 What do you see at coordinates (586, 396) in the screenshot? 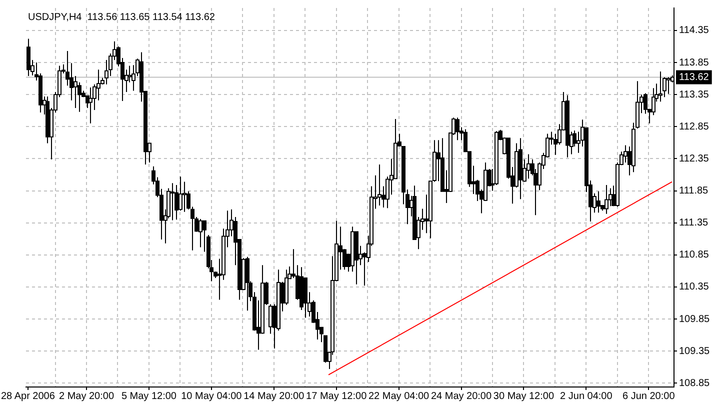
I see `x-tick-label: 2 Jun 04:00` at bounding box center [586, 396].